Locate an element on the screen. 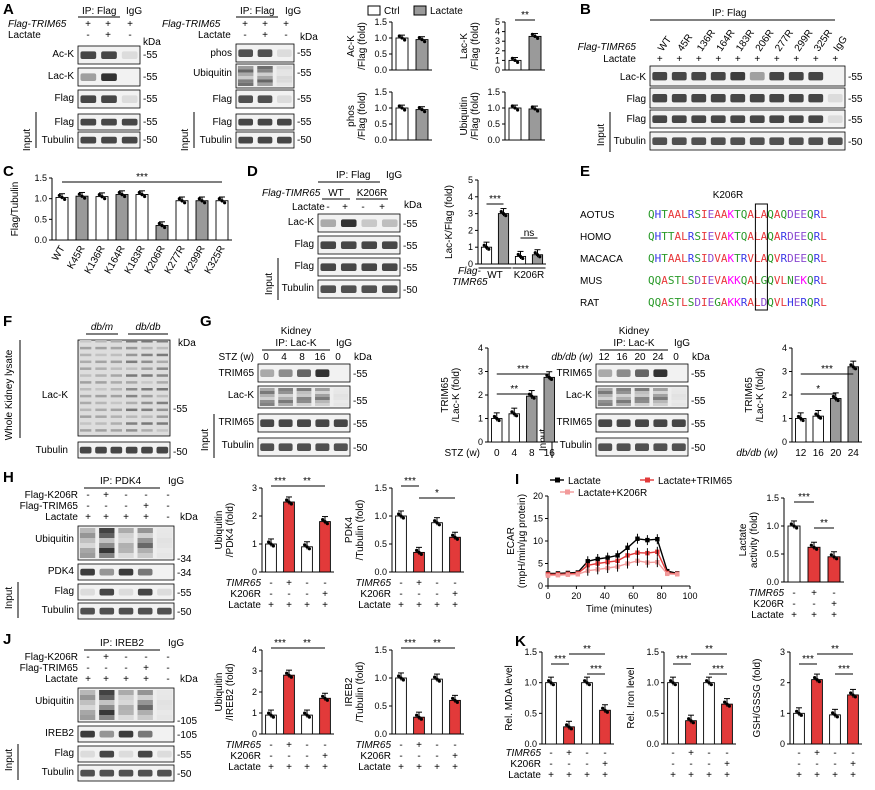 This screenshot has width=875, height=790. B-lane: IgG is located at coordinates (841, 44).